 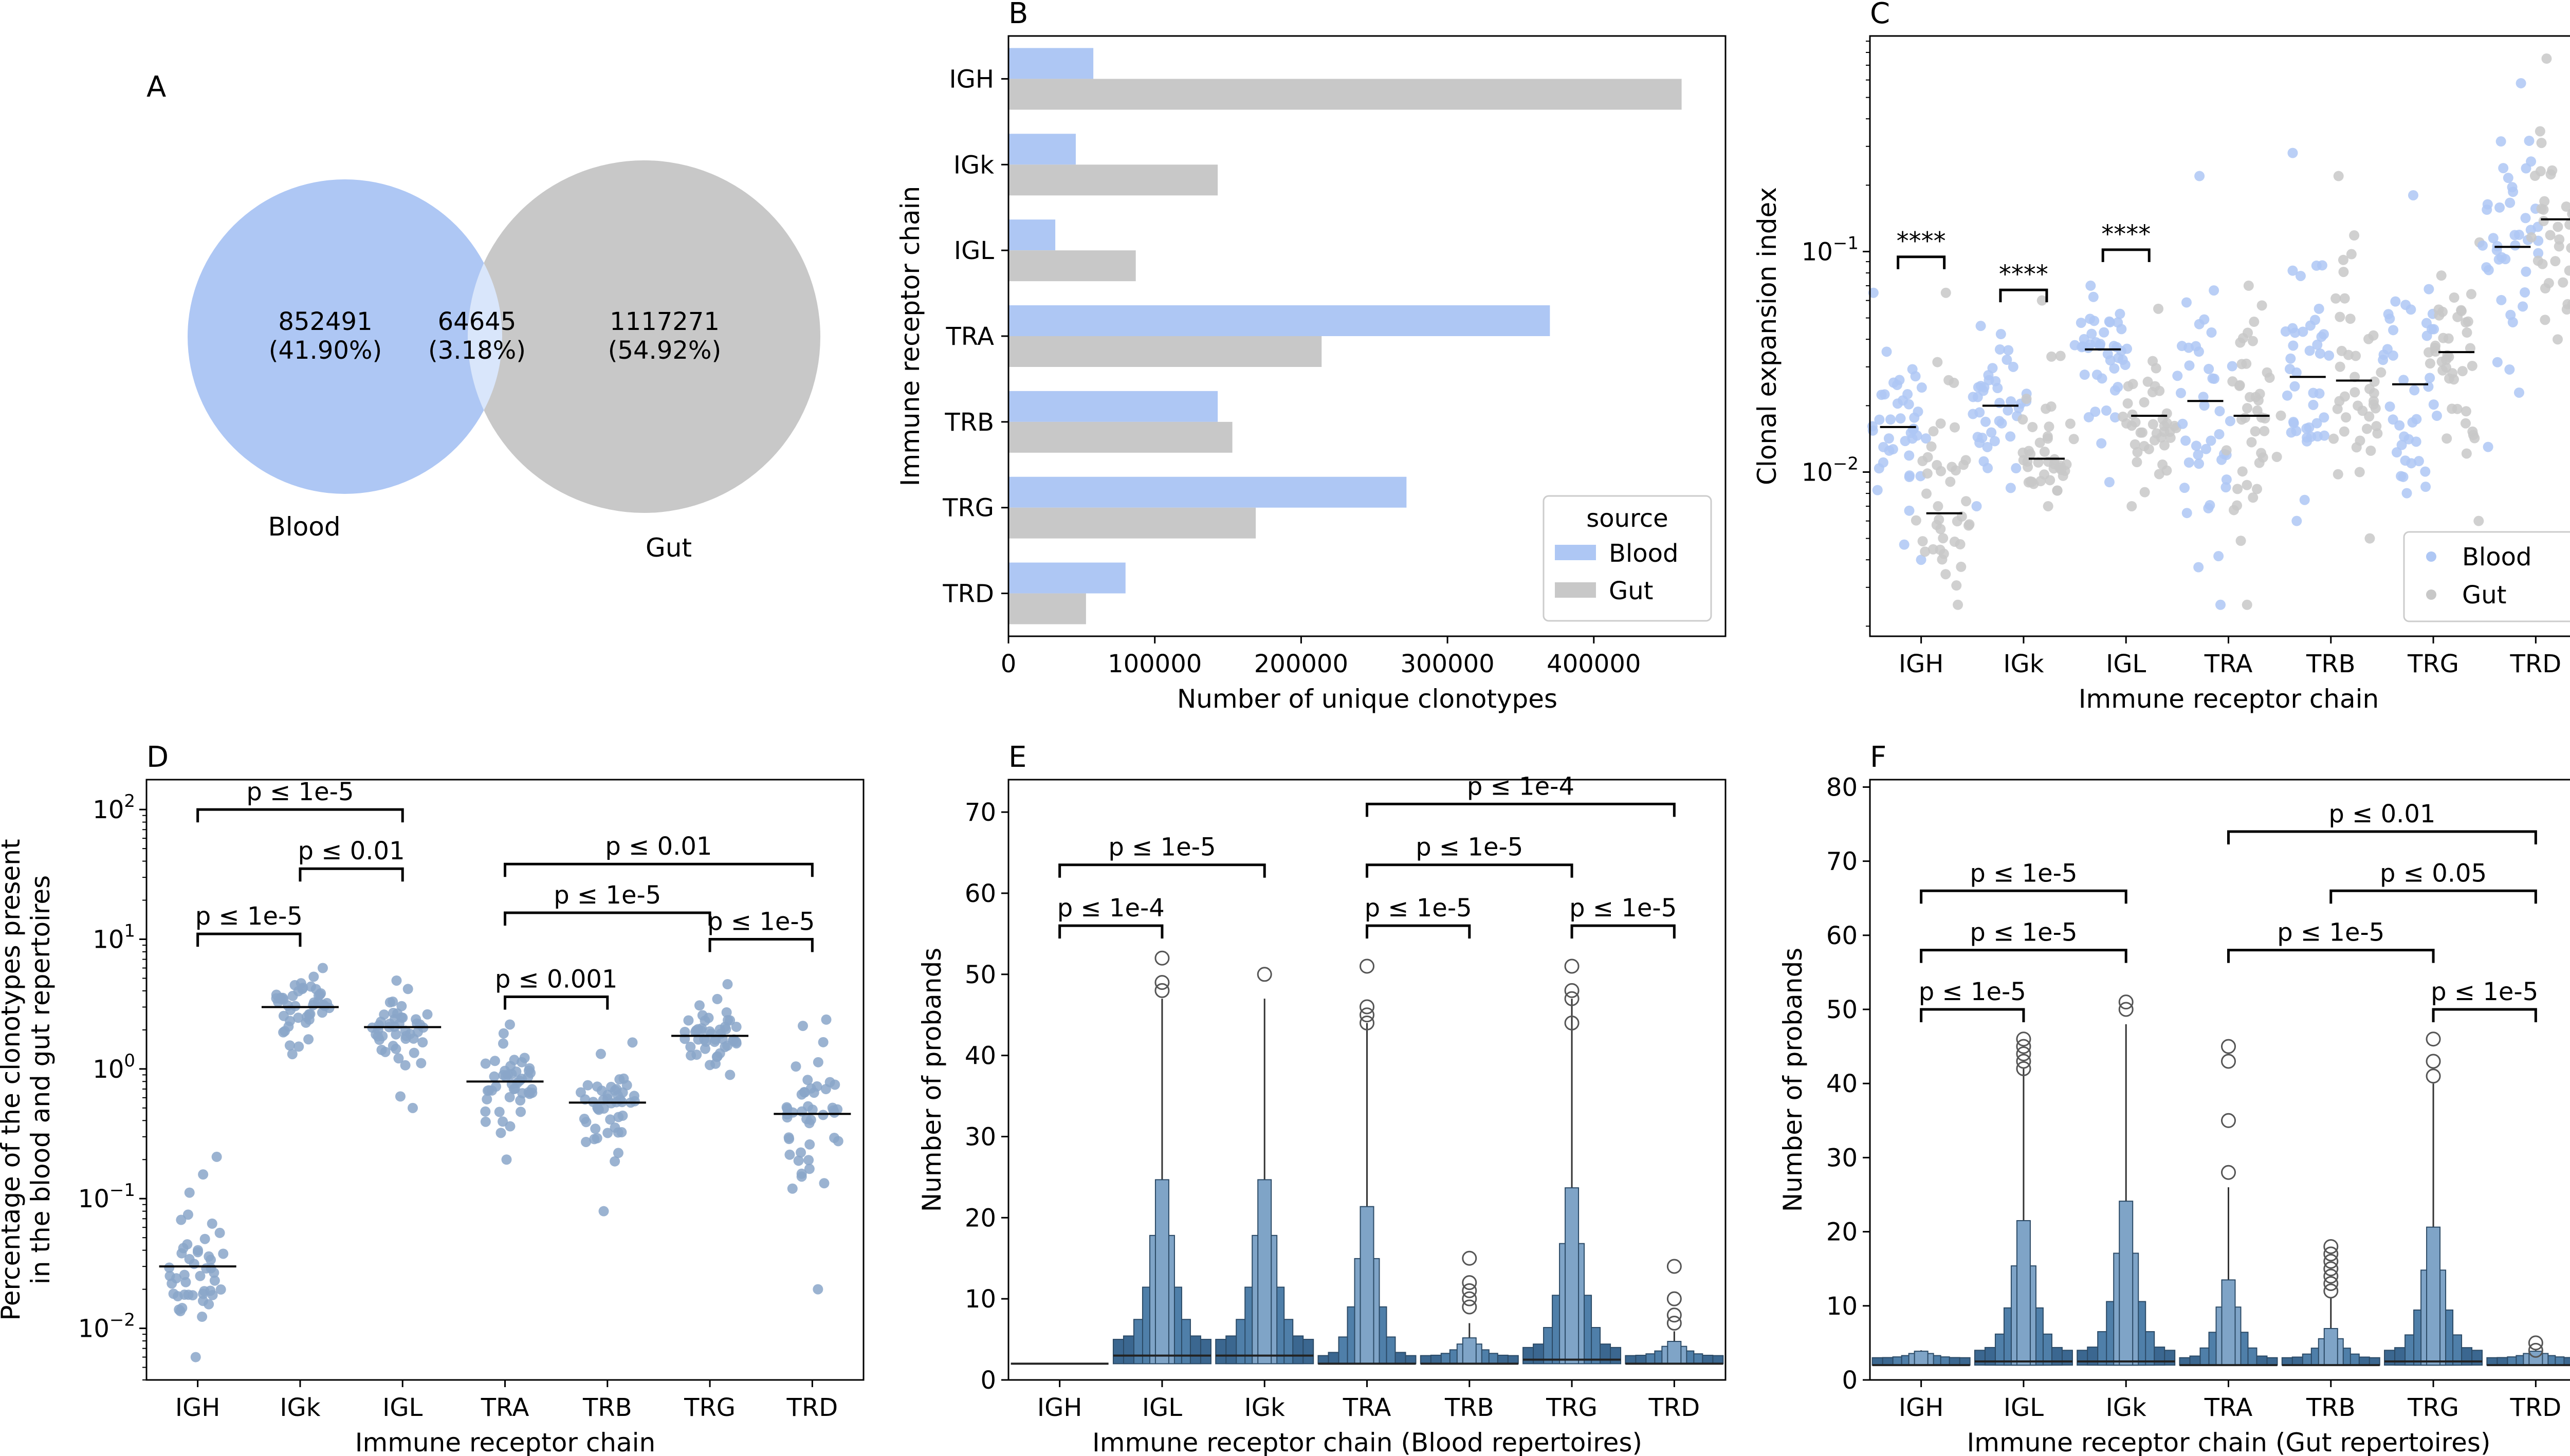 What do you see at coordinates (2230, 1401) in the screenshot?
I see `panel-f-x-ticks: IGH IGL IGk TRA TRB TRG TRD` at bounding box center [2230, 1401].